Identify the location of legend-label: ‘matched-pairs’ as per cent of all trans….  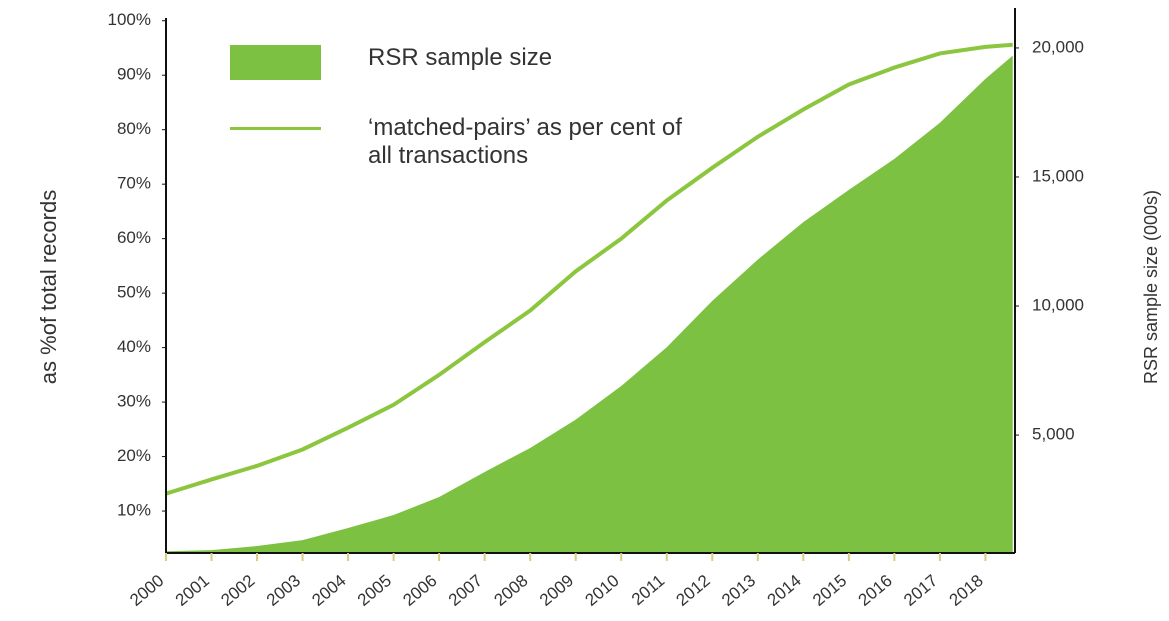
(525, 141).